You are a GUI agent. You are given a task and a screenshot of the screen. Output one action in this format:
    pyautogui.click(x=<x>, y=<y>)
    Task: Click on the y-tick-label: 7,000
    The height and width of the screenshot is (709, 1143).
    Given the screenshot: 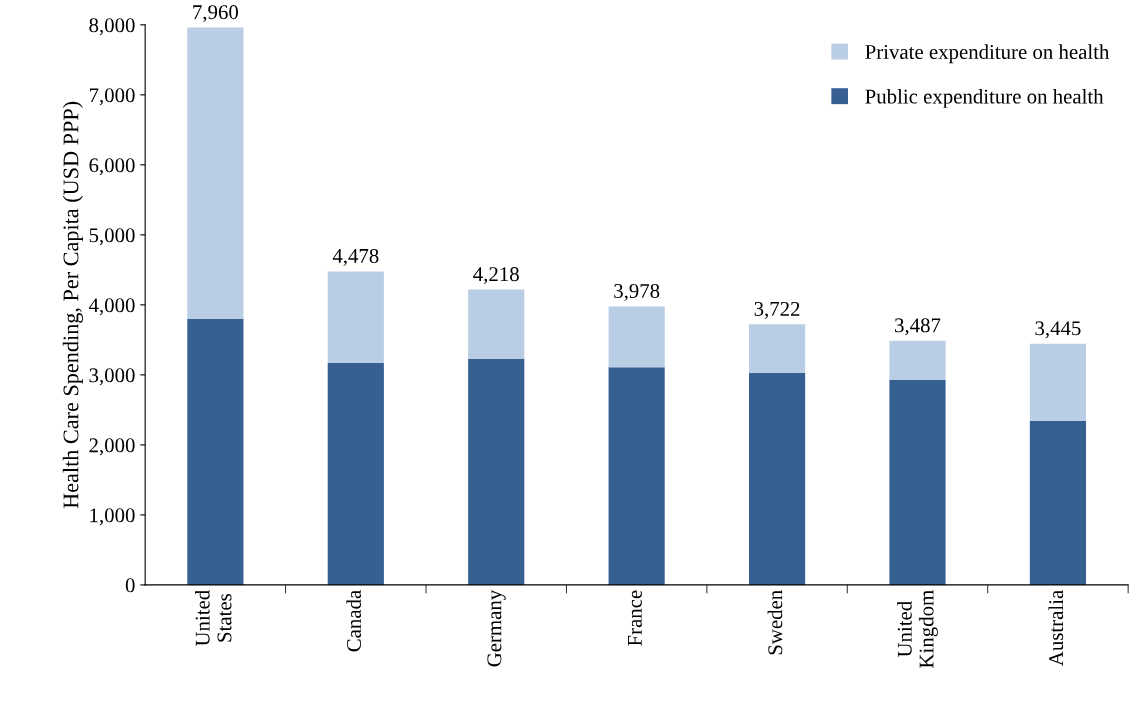 What is the action you would take?
    pyautogui.click(x=112, y=97)
    